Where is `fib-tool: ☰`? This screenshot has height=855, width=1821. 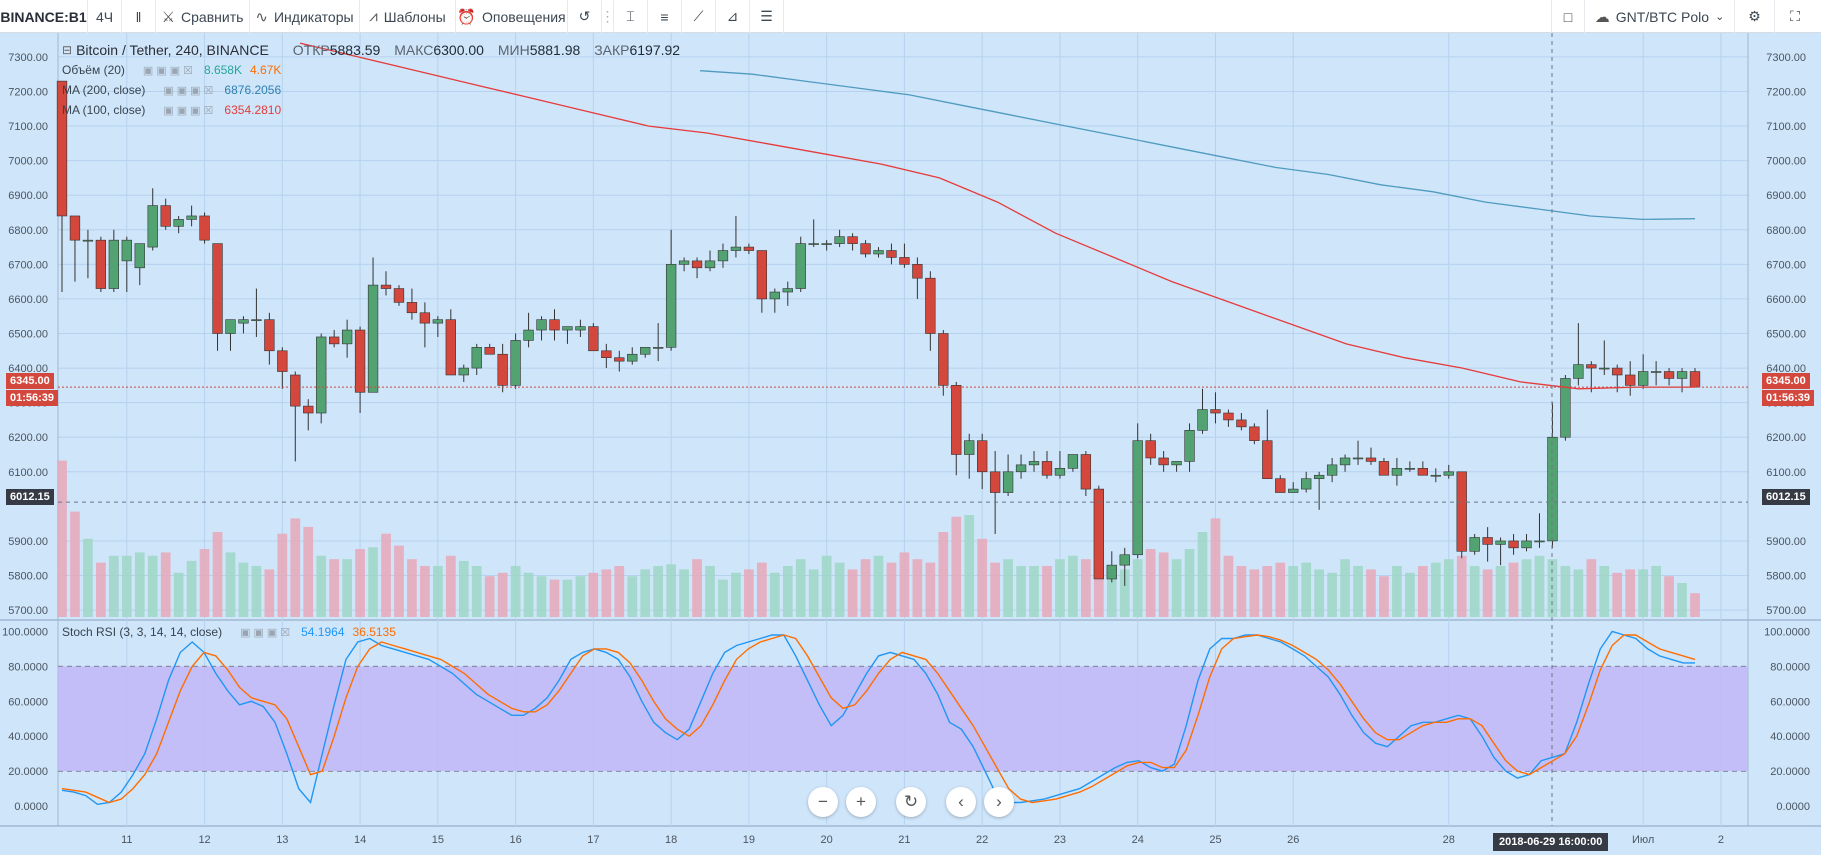
fib-tool: ☰ is located at coordinates (767, 16).